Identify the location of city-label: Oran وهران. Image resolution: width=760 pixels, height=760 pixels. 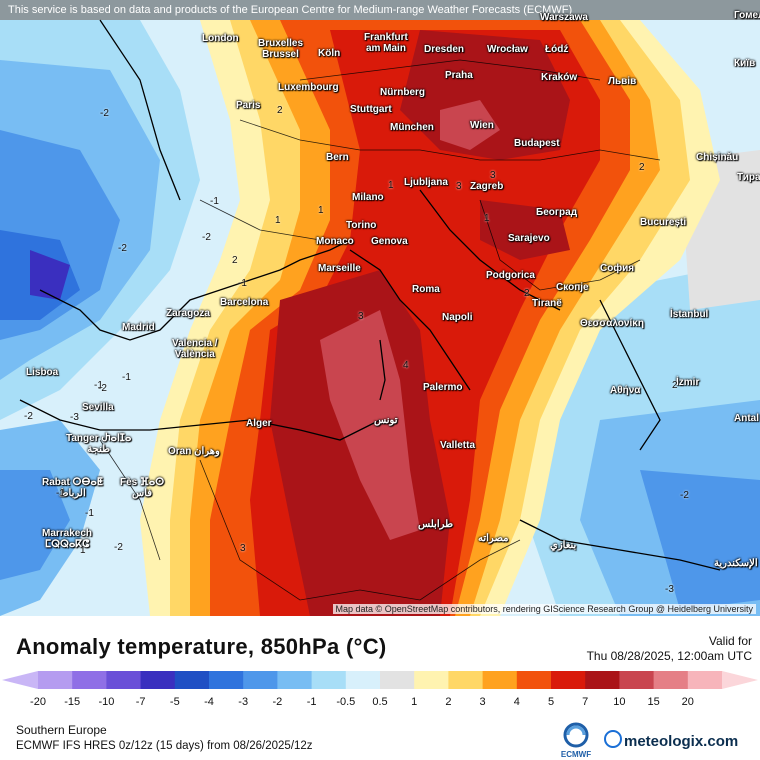
(194, 451).